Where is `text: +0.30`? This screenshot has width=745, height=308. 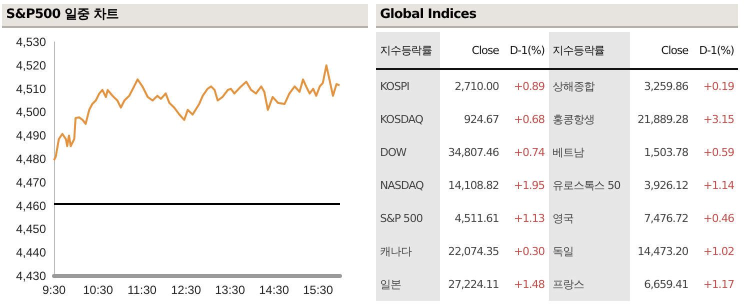
text: +0.30 is located at coordinates (529, 251).